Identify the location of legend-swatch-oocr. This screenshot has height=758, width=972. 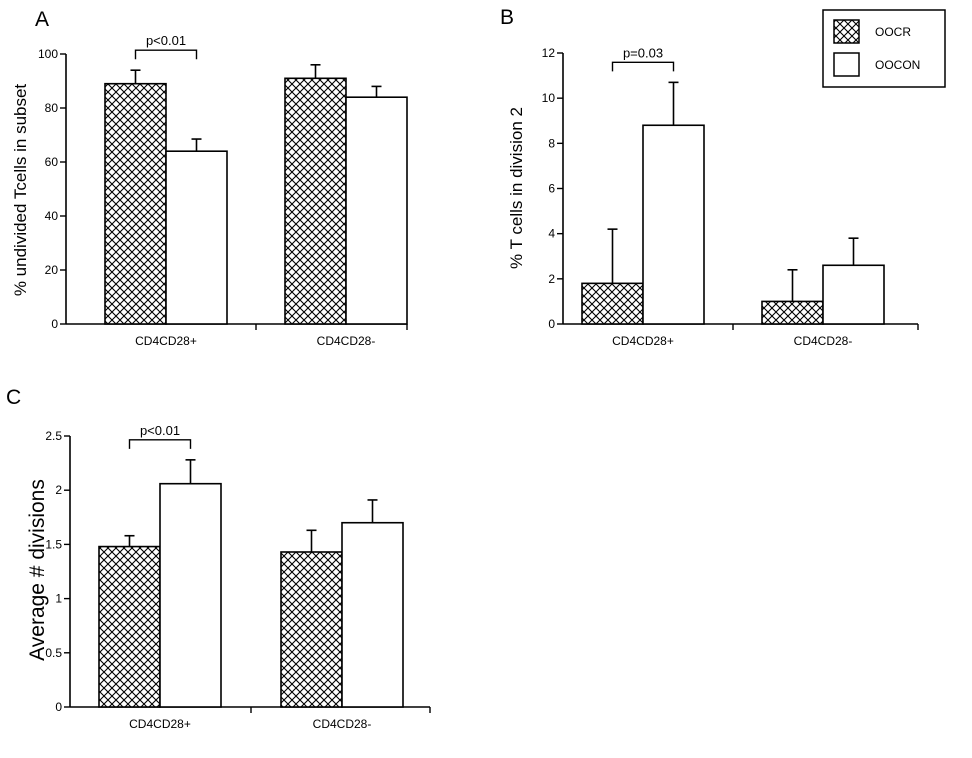
(846, 31).